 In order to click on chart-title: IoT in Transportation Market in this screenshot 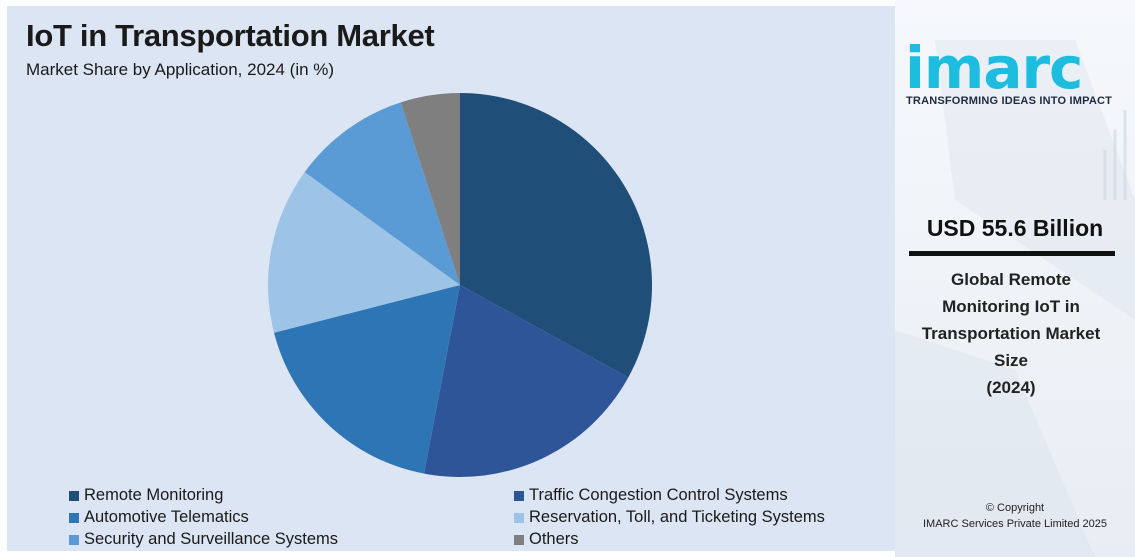, I will do `click(230, 35)`.